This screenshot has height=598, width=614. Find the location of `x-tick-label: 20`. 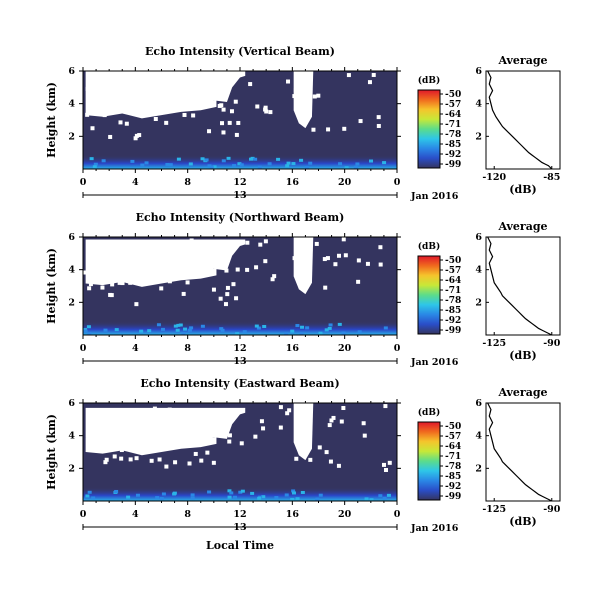

x-tick-label: 20 is located at coordinates (345, 182).